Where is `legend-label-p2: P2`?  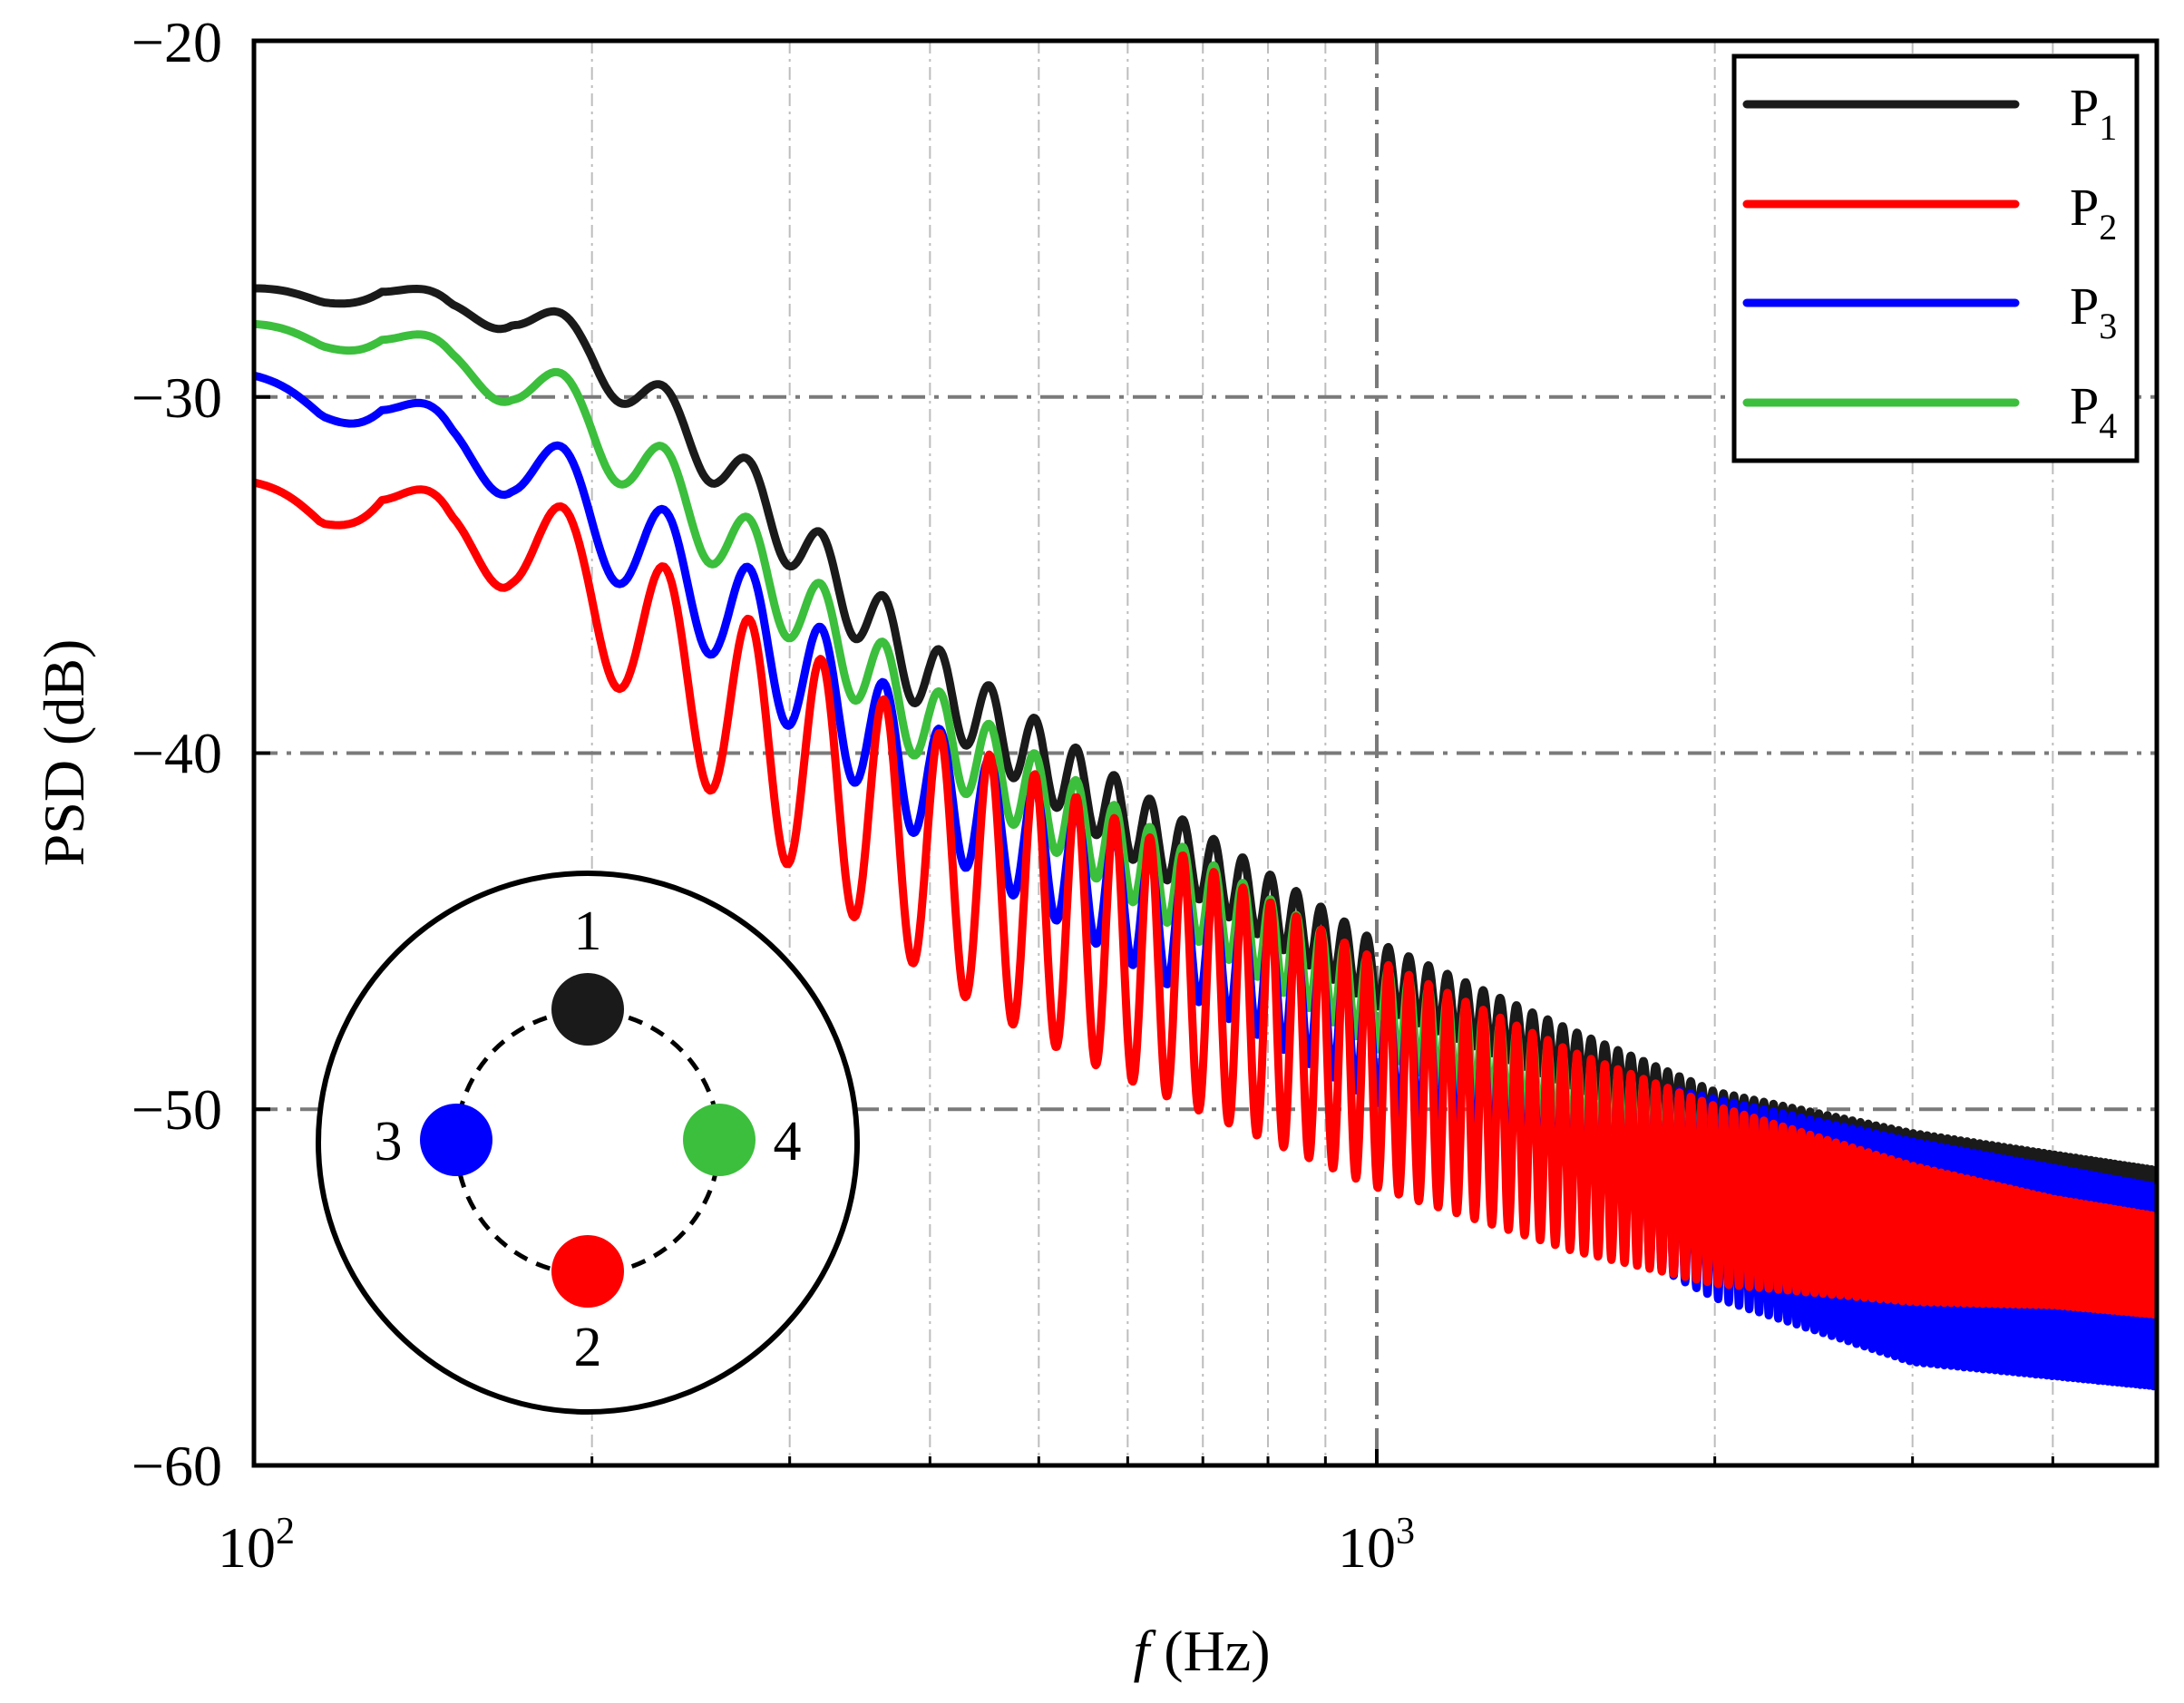
legend-label-p2: P2 is located at coordinates (2093, 213).